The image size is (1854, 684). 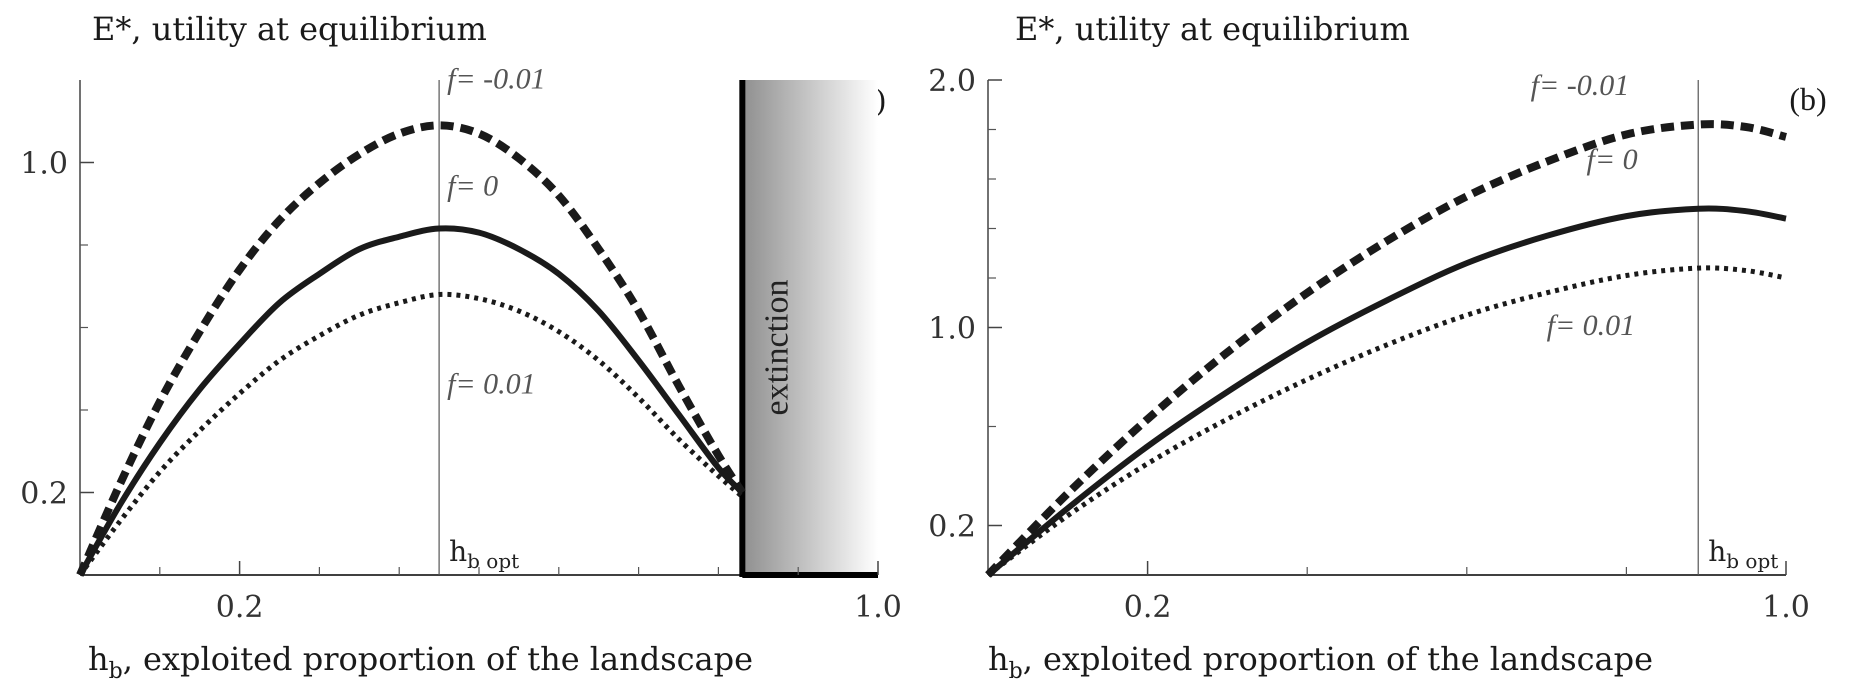 What do you see at coordinates (776, 348) in the screenshot?
I see `extinction-label: extinction` at bounding box center [776, 348].